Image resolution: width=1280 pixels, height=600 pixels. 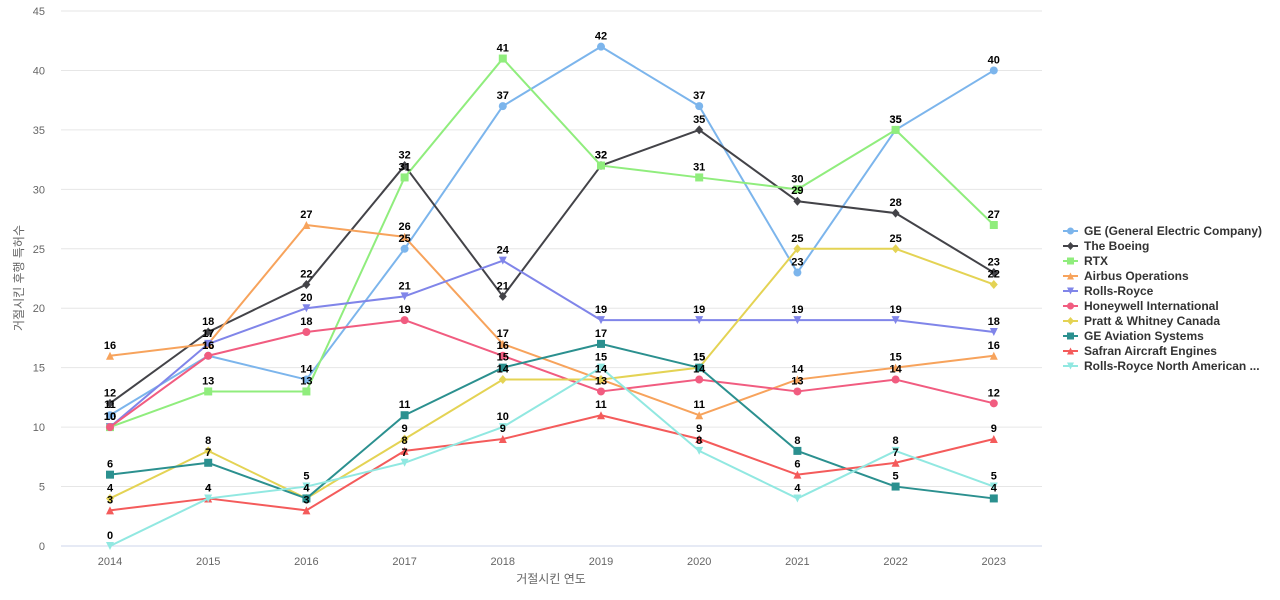 What do you see at coordinates (994, 60) in the screenshot?
I see `data-label: 40` at bounding box center [994, 60].